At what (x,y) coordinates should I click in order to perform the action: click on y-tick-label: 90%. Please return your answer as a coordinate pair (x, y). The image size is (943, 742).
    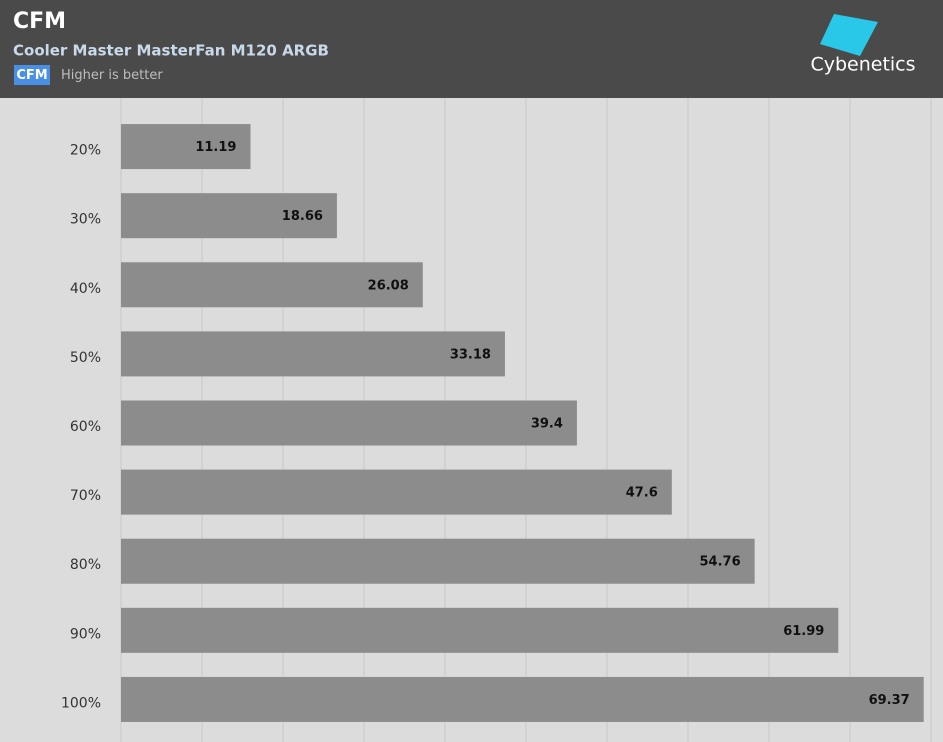
    Looking at the image, I should click on (85, 634).